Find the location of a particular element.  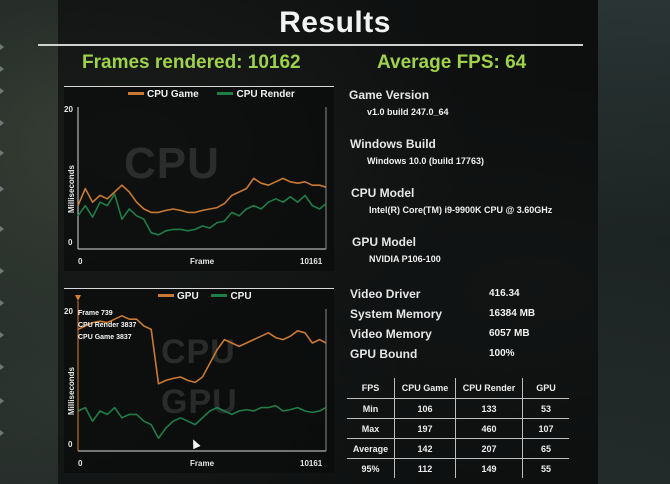

table-cell: 95% is located at coordinates (370, 468).